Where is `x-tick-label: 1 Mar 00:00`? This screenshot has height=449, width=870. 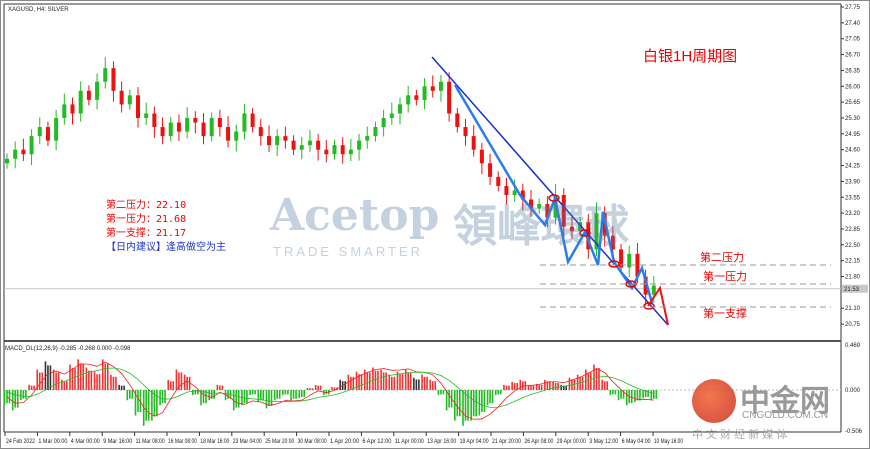
x-tick-label: 1 Mar 00:00 is located at coordinates (53, 442).